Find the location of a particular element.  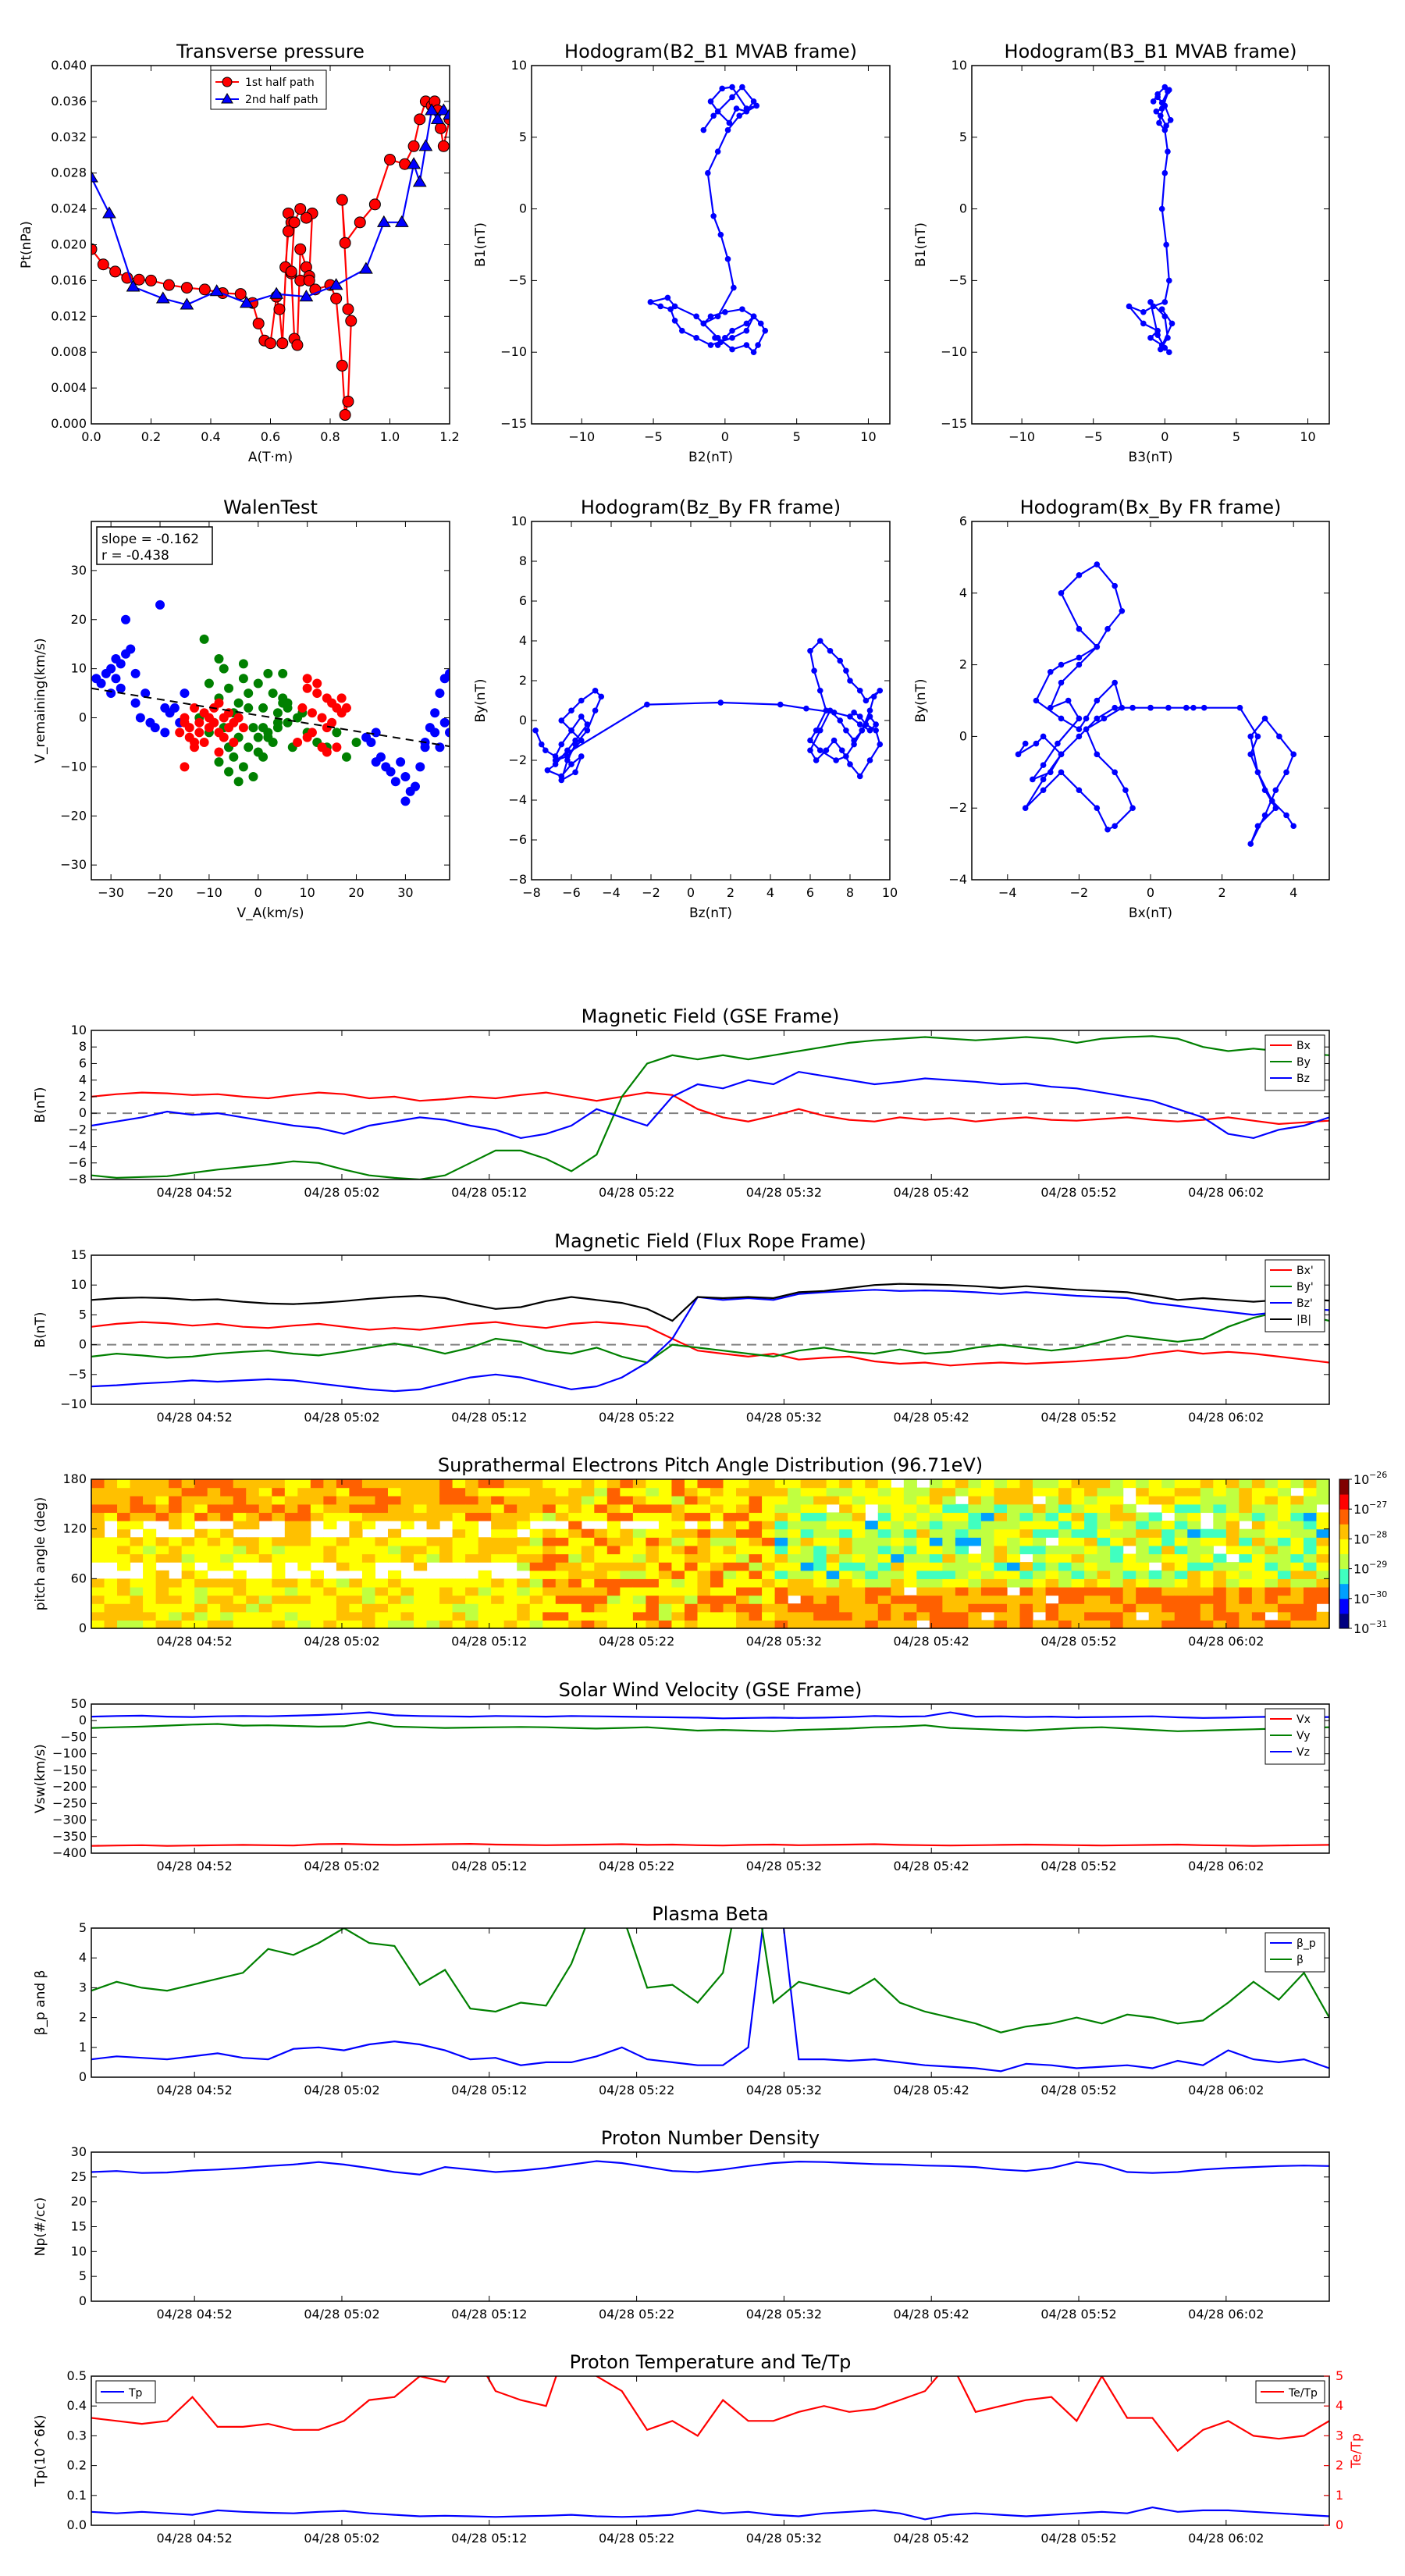

x-tick-label: 04/28 05:02 is located at coordinates (341, 1866).